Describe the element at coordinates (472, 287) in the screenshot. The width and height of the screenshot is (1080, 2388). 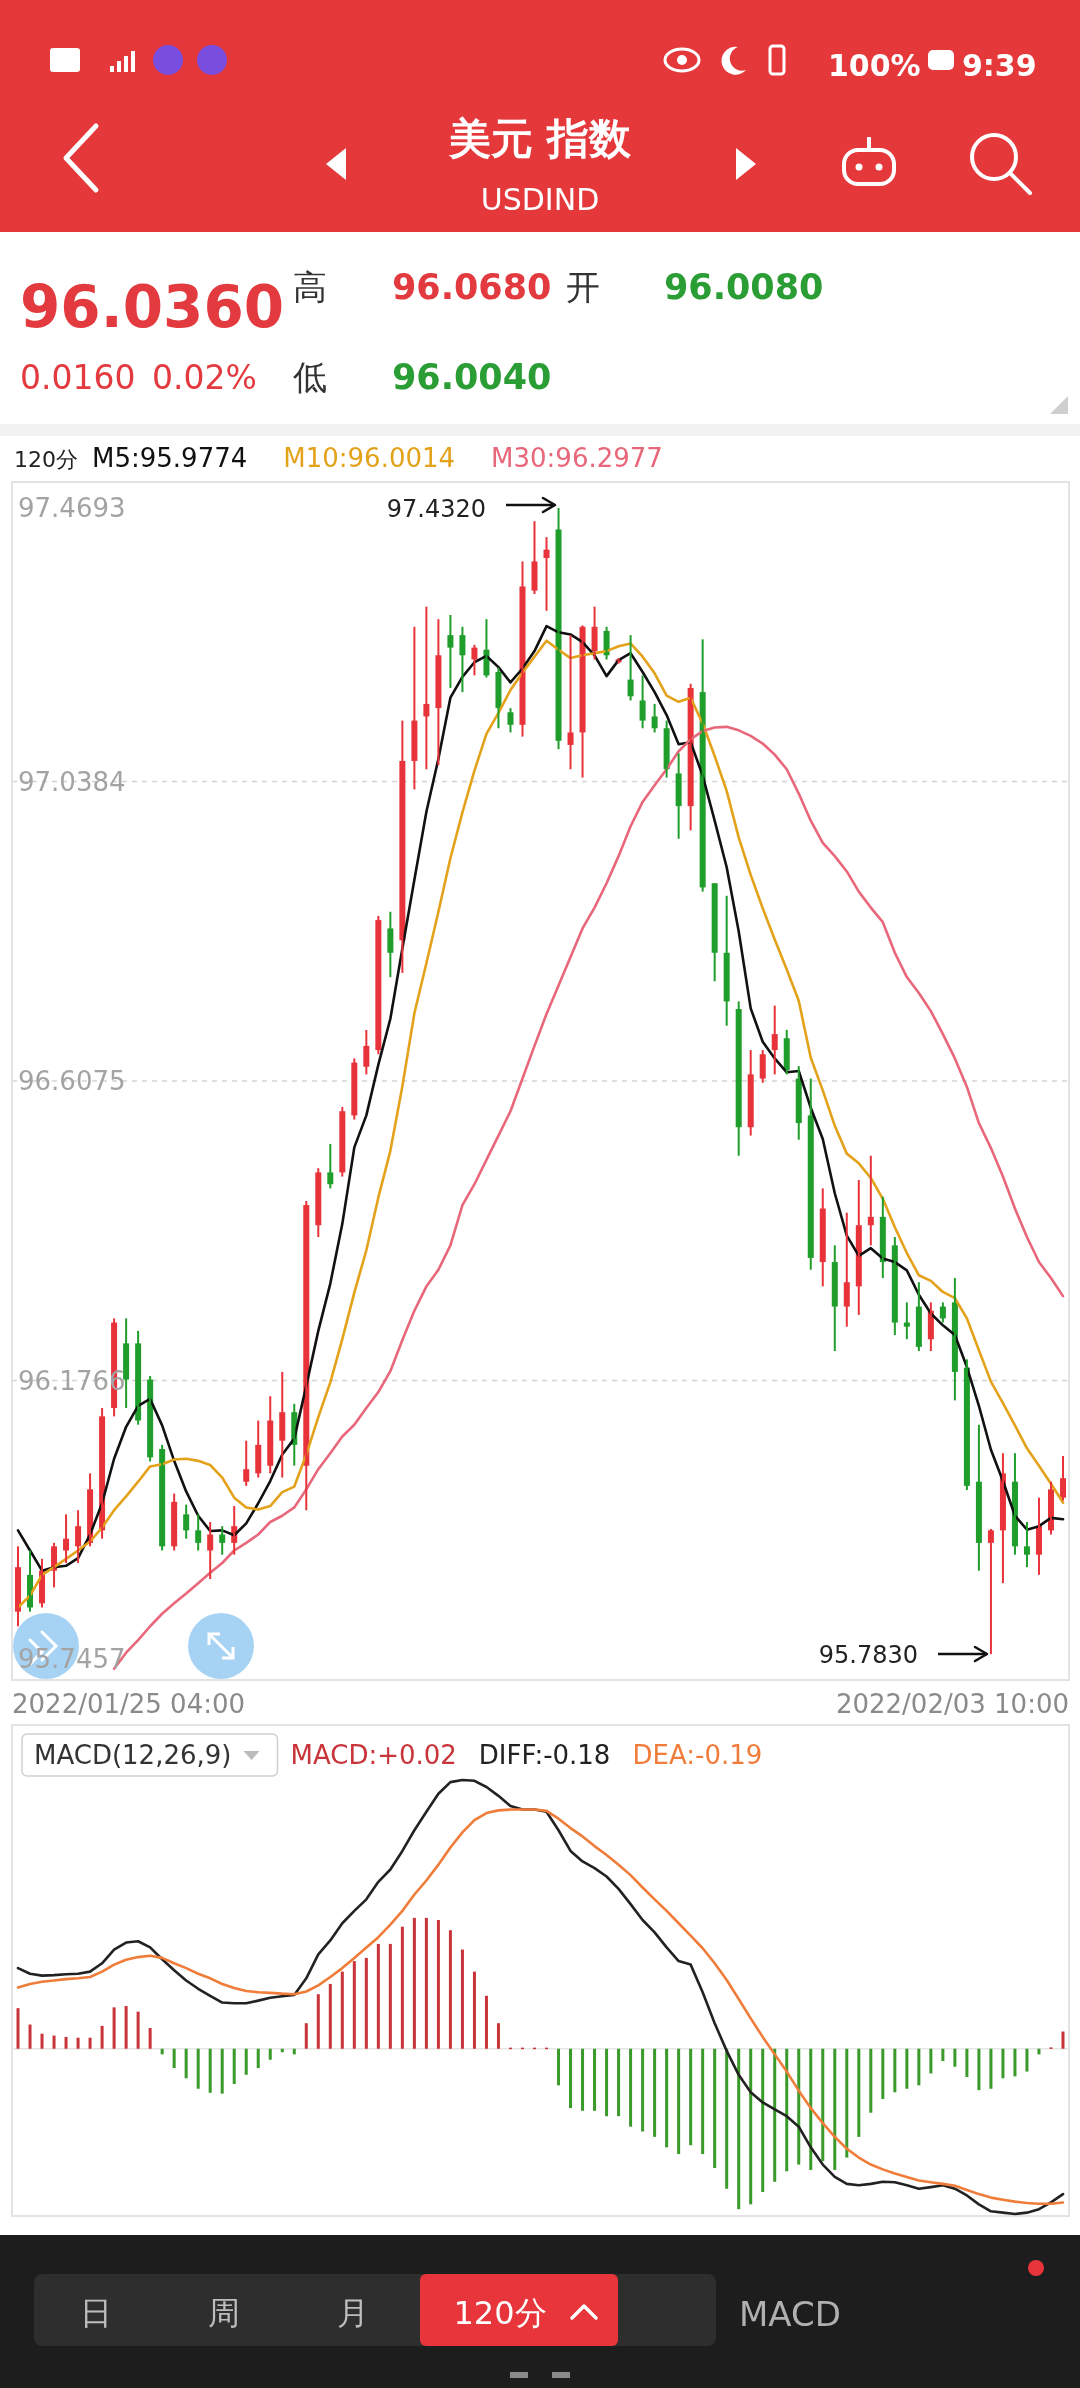
I see `annotation: 96.0680` at that location.